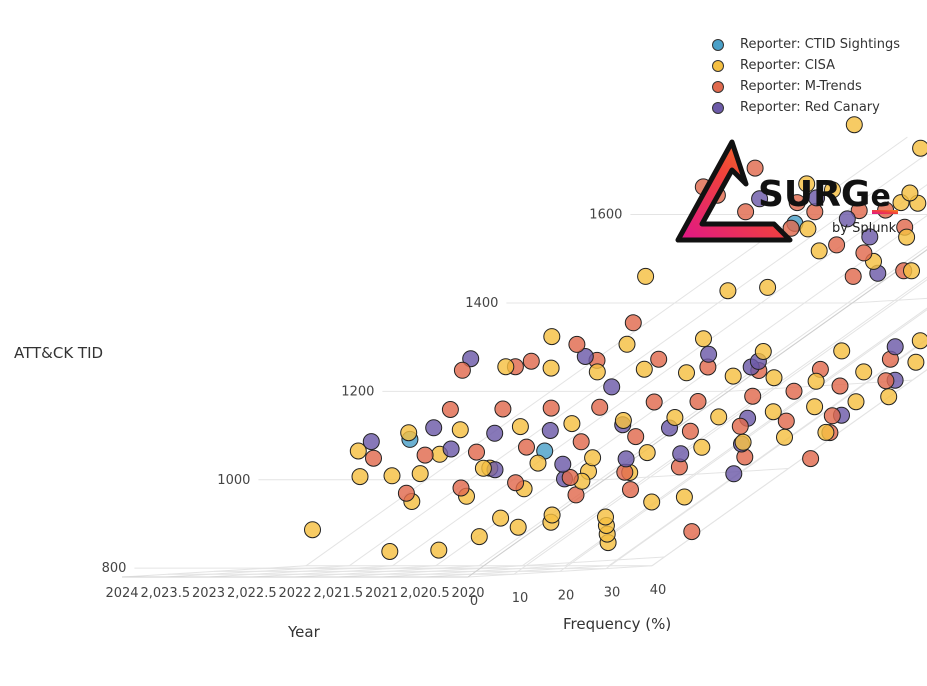  Describe the element at coordinates (806, 107) in the screenshot. I see `legend-item: Reporter: Red Canary` at that location.